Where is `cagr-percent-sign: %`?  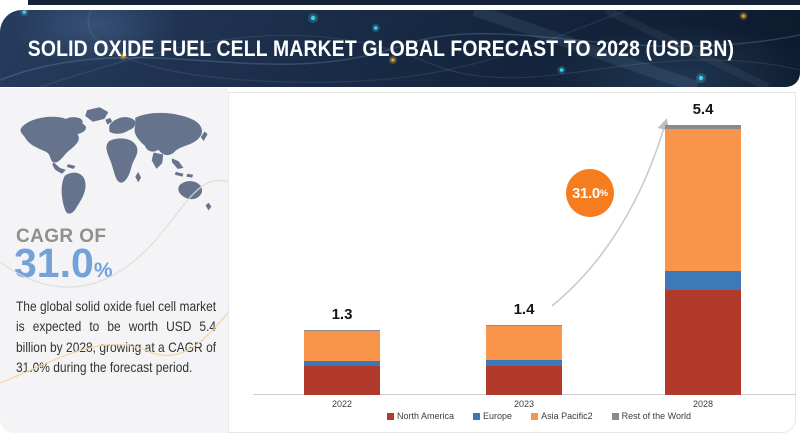
cagr-percent-sign: % is located at coordinates (103, 270).